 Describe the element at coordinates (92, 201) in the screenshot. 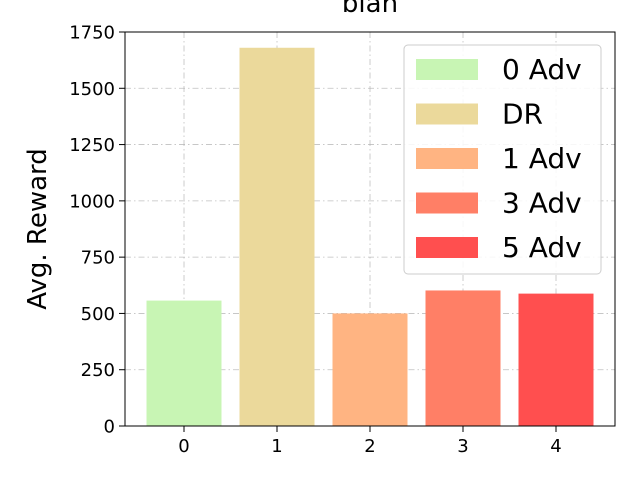

I see `y-tick-label: 1000` at that location.